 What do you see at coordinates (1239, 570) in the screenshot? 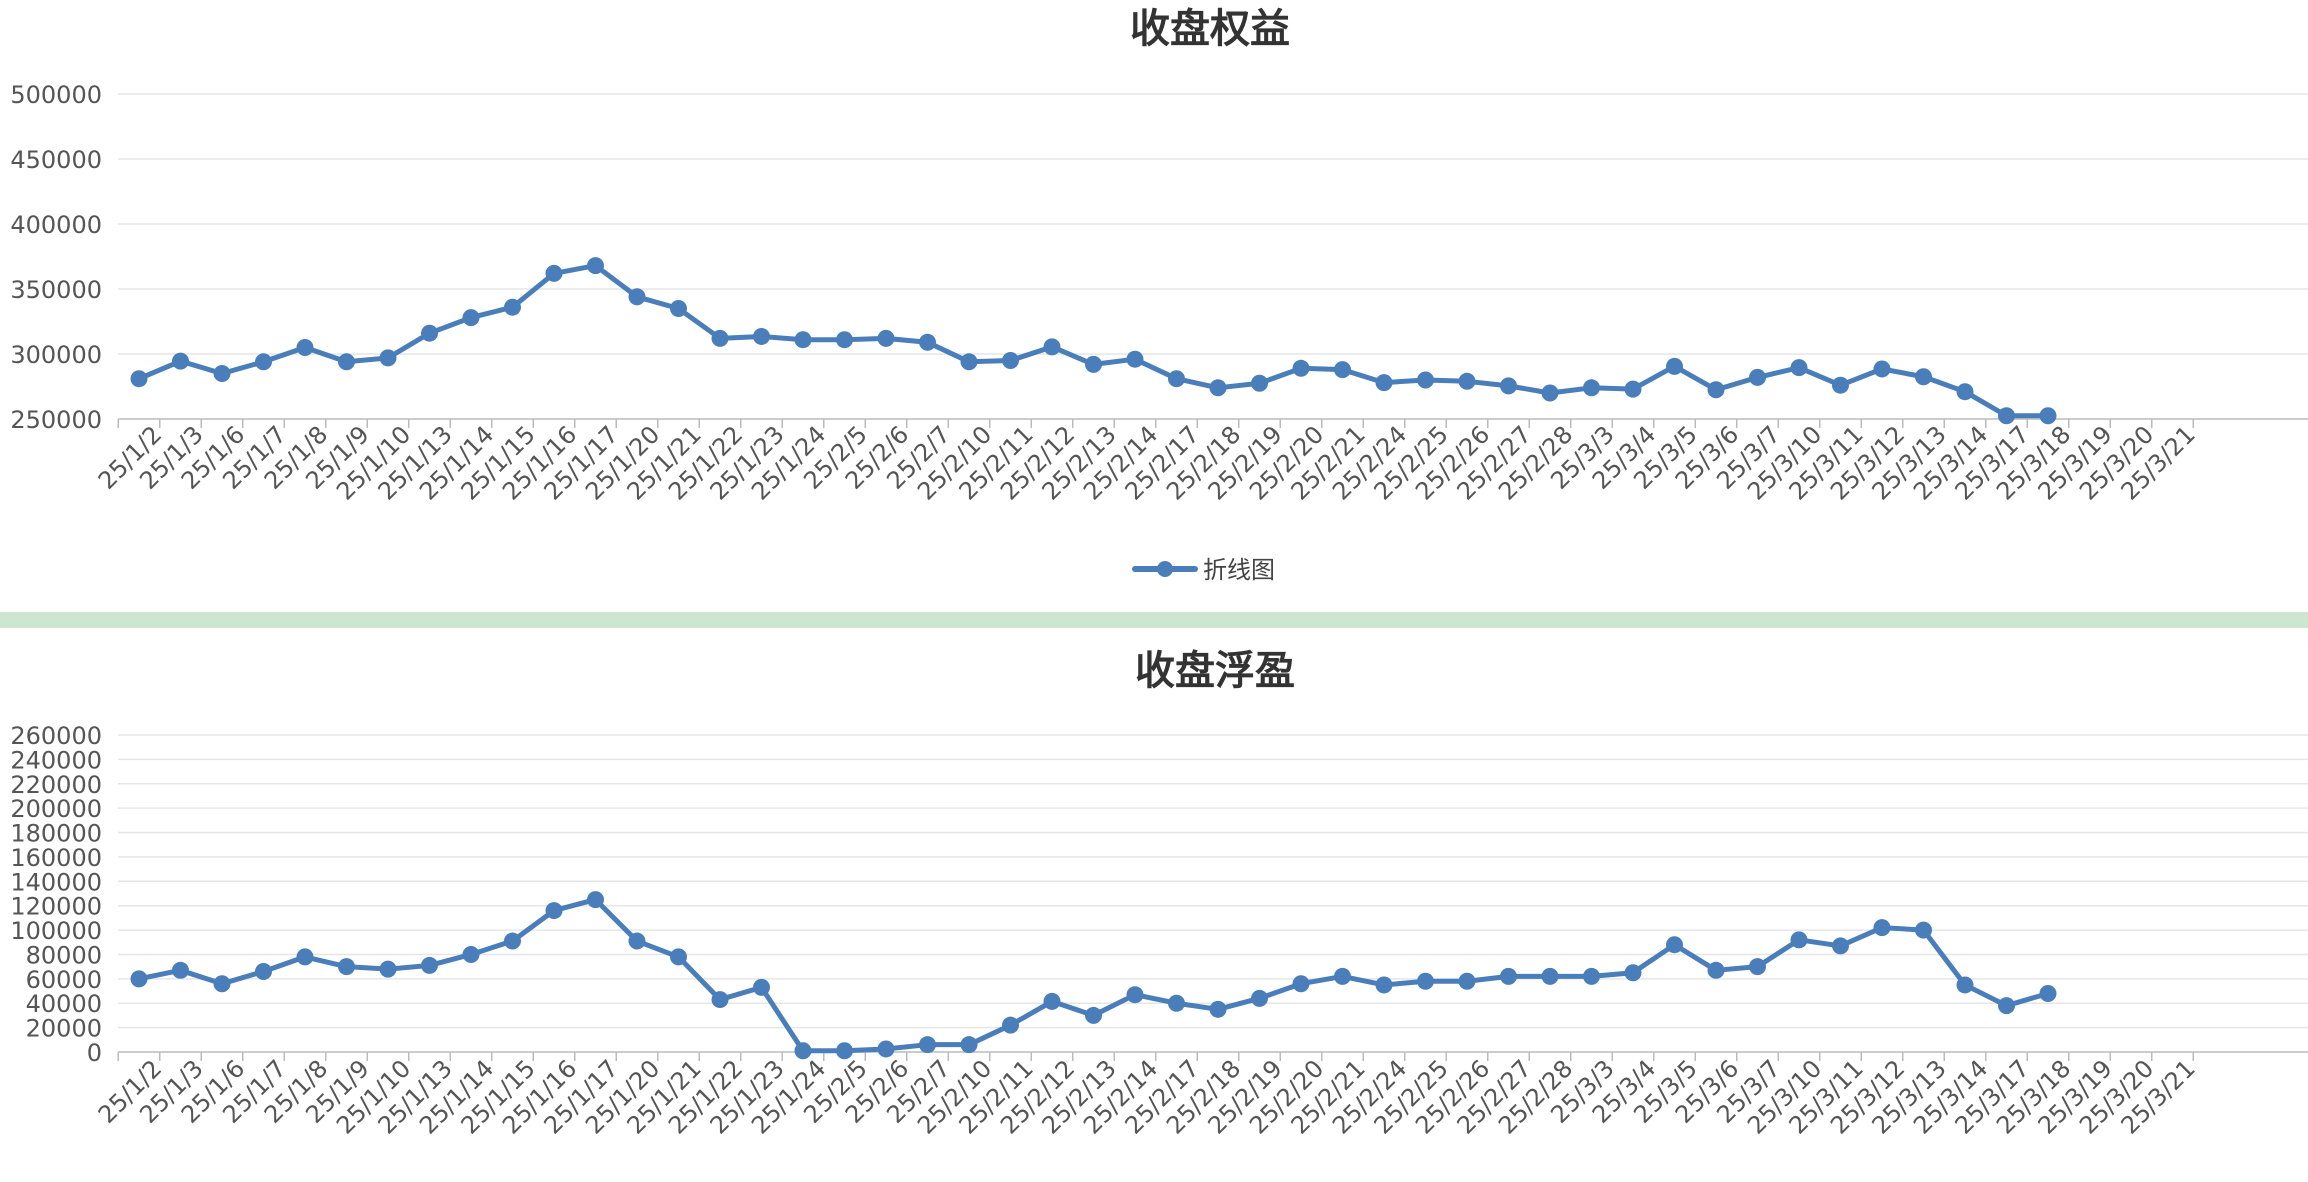
I see `legend-label: 折线图` at bounding box center [1239, 570].